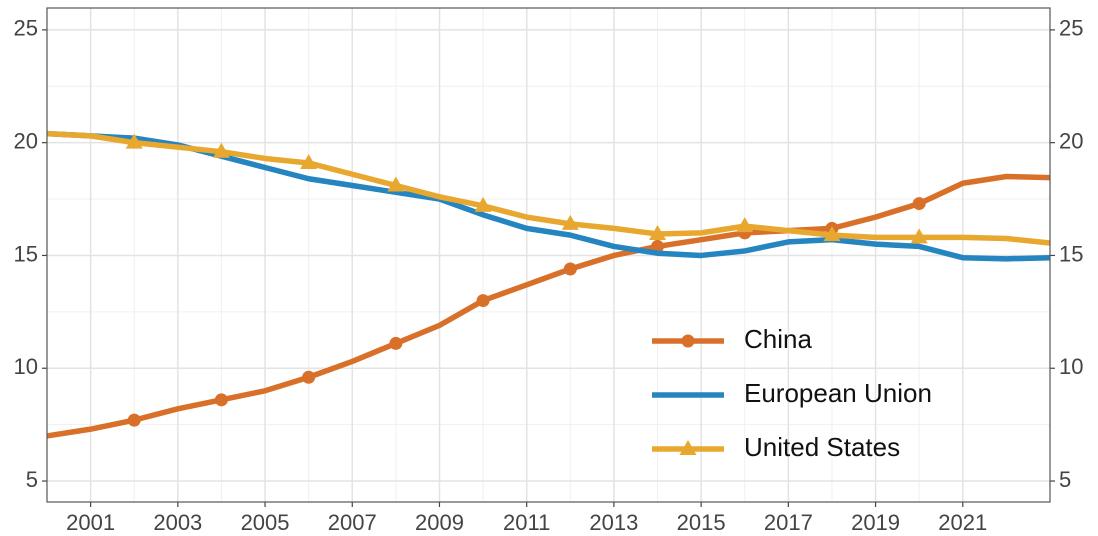 This screenshot has width=1098, height=536. I want to click on y2-tick-label: 5, so click(1065, 479).